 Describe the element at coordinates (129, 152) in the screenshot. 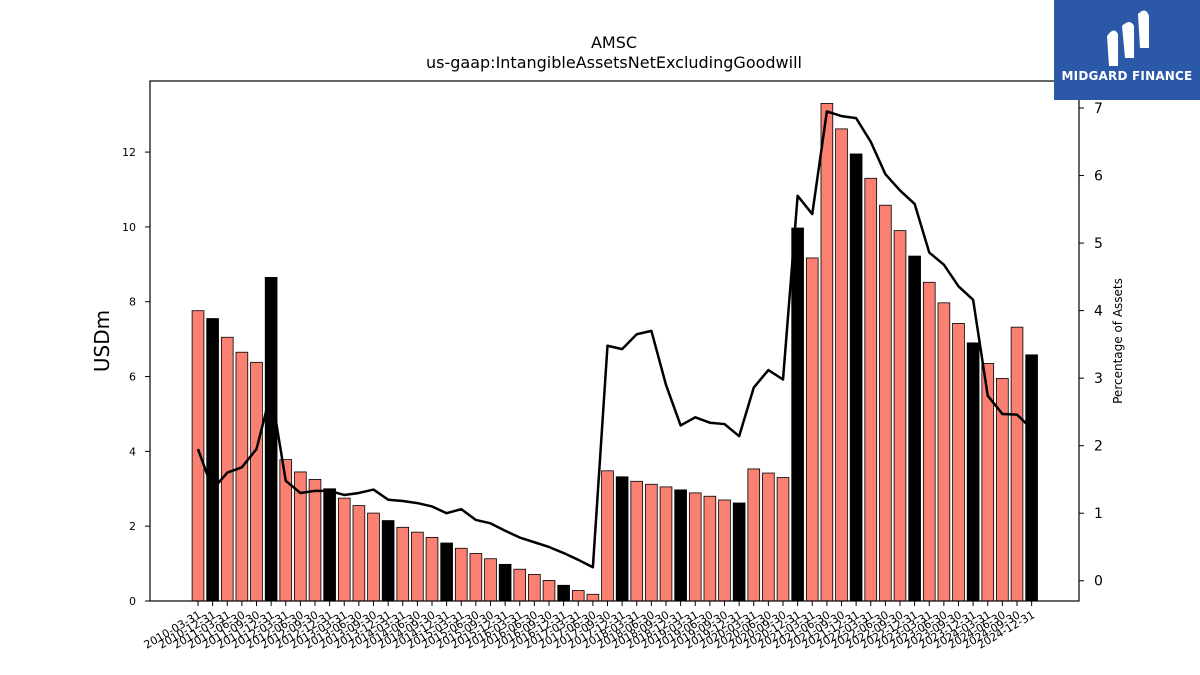

I see `y-tick-label: 12` at that location.